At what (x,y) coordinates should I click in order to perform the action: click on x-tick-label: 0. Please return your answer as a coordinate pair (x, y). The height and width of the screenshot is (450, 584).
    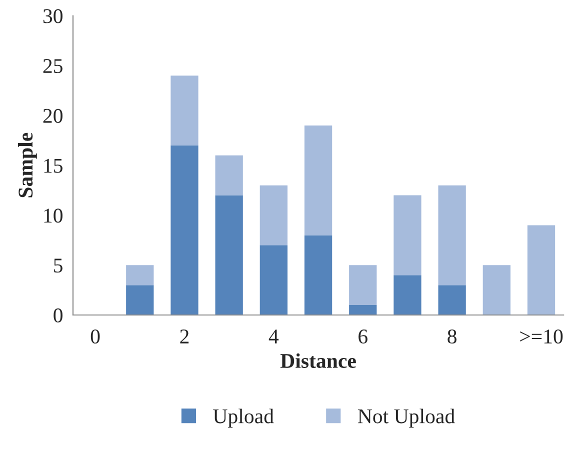
    Looking at the image, I should click on (95, 336).